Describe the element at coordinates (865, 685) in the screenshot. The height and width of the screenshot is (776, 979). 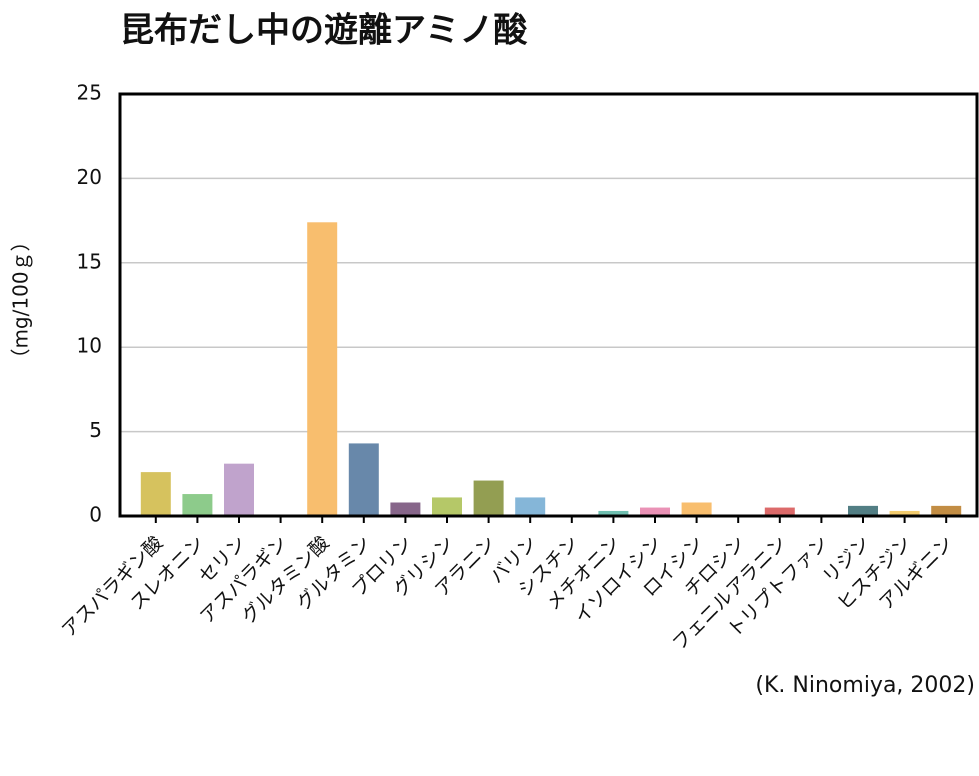
I see `source-note: (K. Ninomiya, 2002)` at that location.